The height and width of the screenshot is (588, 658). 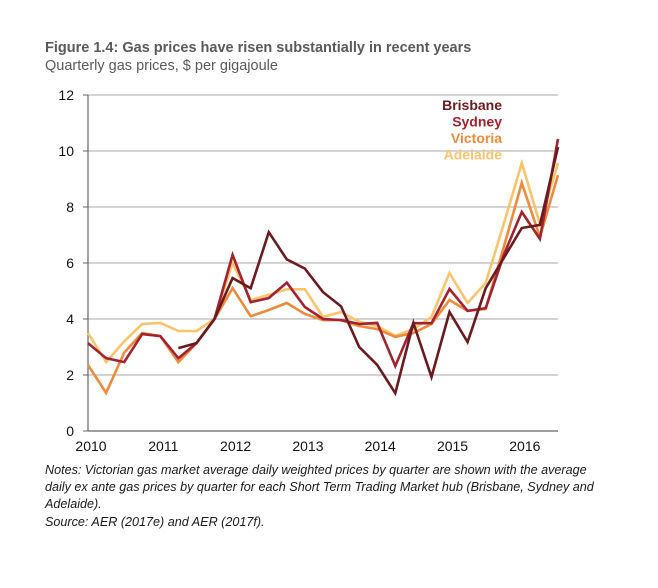 What do you see at coordinates (476, 138) in the screenshot?
I see `legend-item-victoria: Victoria` at bounding box center [476, 138].